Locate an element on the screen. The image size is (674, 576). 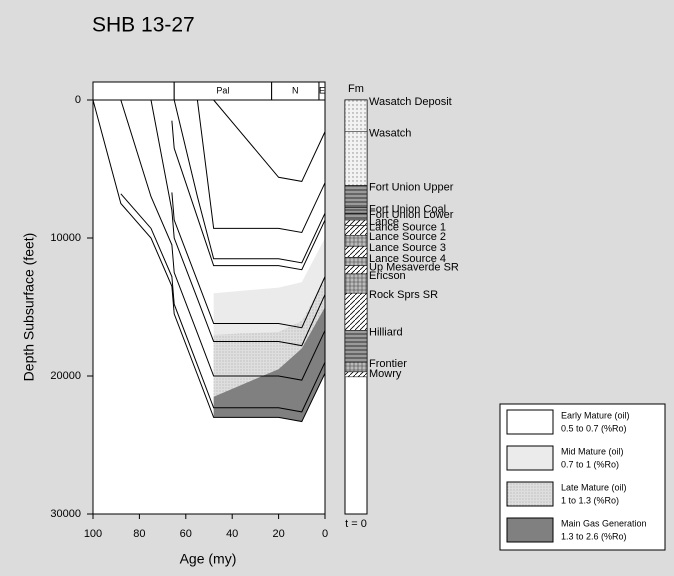
legend-label: Mid Mature (oil) is located at coordinates (592, 451).